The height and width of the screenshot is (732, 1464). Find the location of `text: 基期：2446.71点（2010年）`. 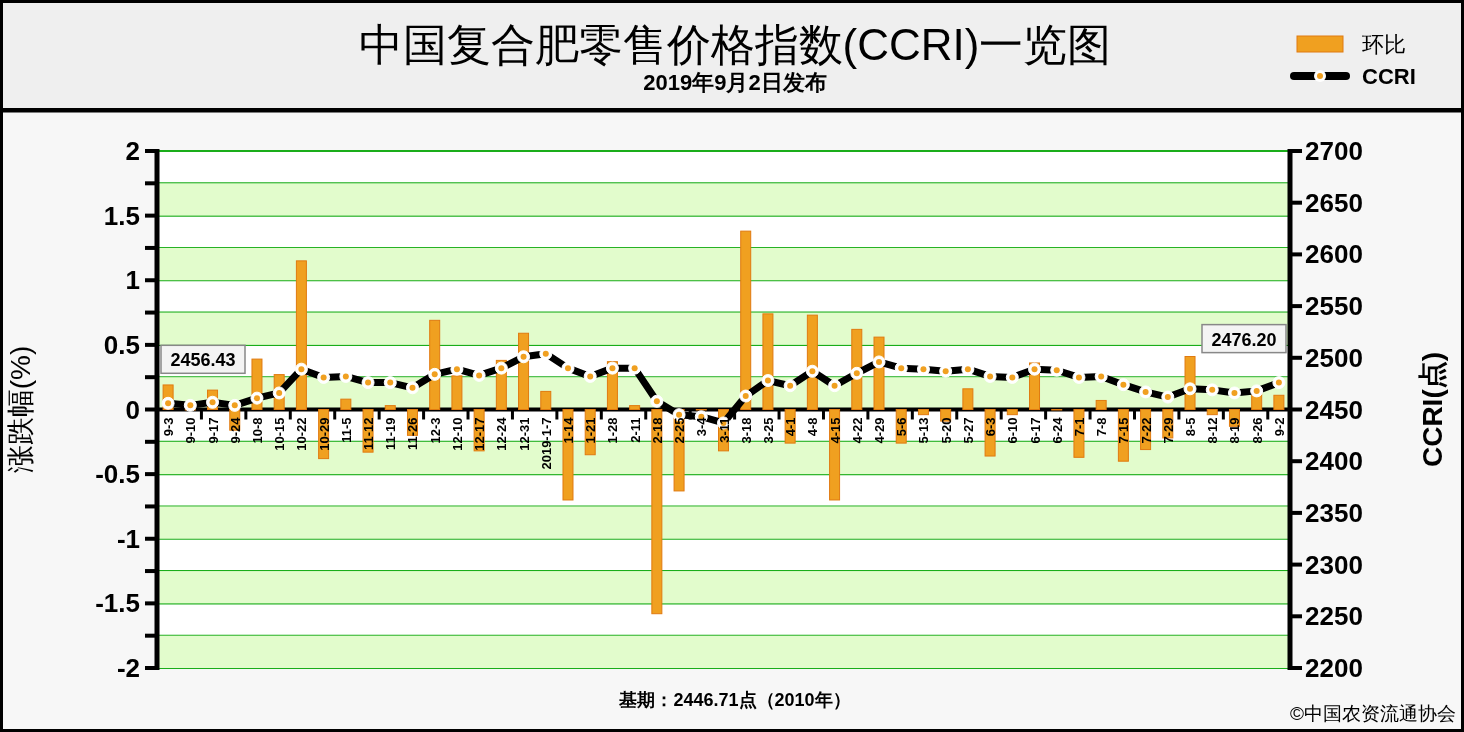

text: 基期：2446.71点（2010年） is located at coordinates (734, 700).